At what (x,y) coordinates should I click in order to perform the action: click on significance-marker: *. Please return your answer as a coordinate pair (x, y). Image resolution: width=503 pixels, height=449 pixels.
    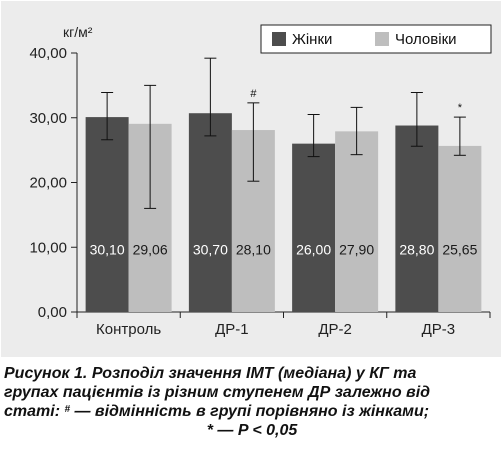
    Looking at the image, I should click on (460, 108).